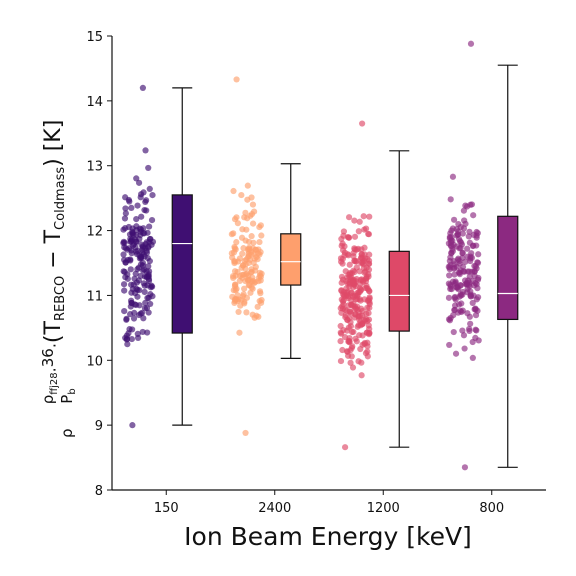 This screenshot has width=576, height=576. Describe the element at coordinates (99, 426) in the screenshot. I see `y-tick-label: 9` at that location.